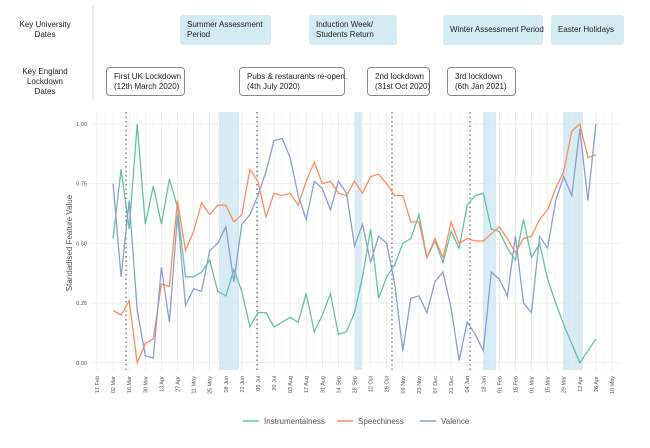 This screenshot has width=650, height=448. Describe the element at coordinates (178, 384) in the screenshot. I see `x-tick-label: 27 Apr` at that location.